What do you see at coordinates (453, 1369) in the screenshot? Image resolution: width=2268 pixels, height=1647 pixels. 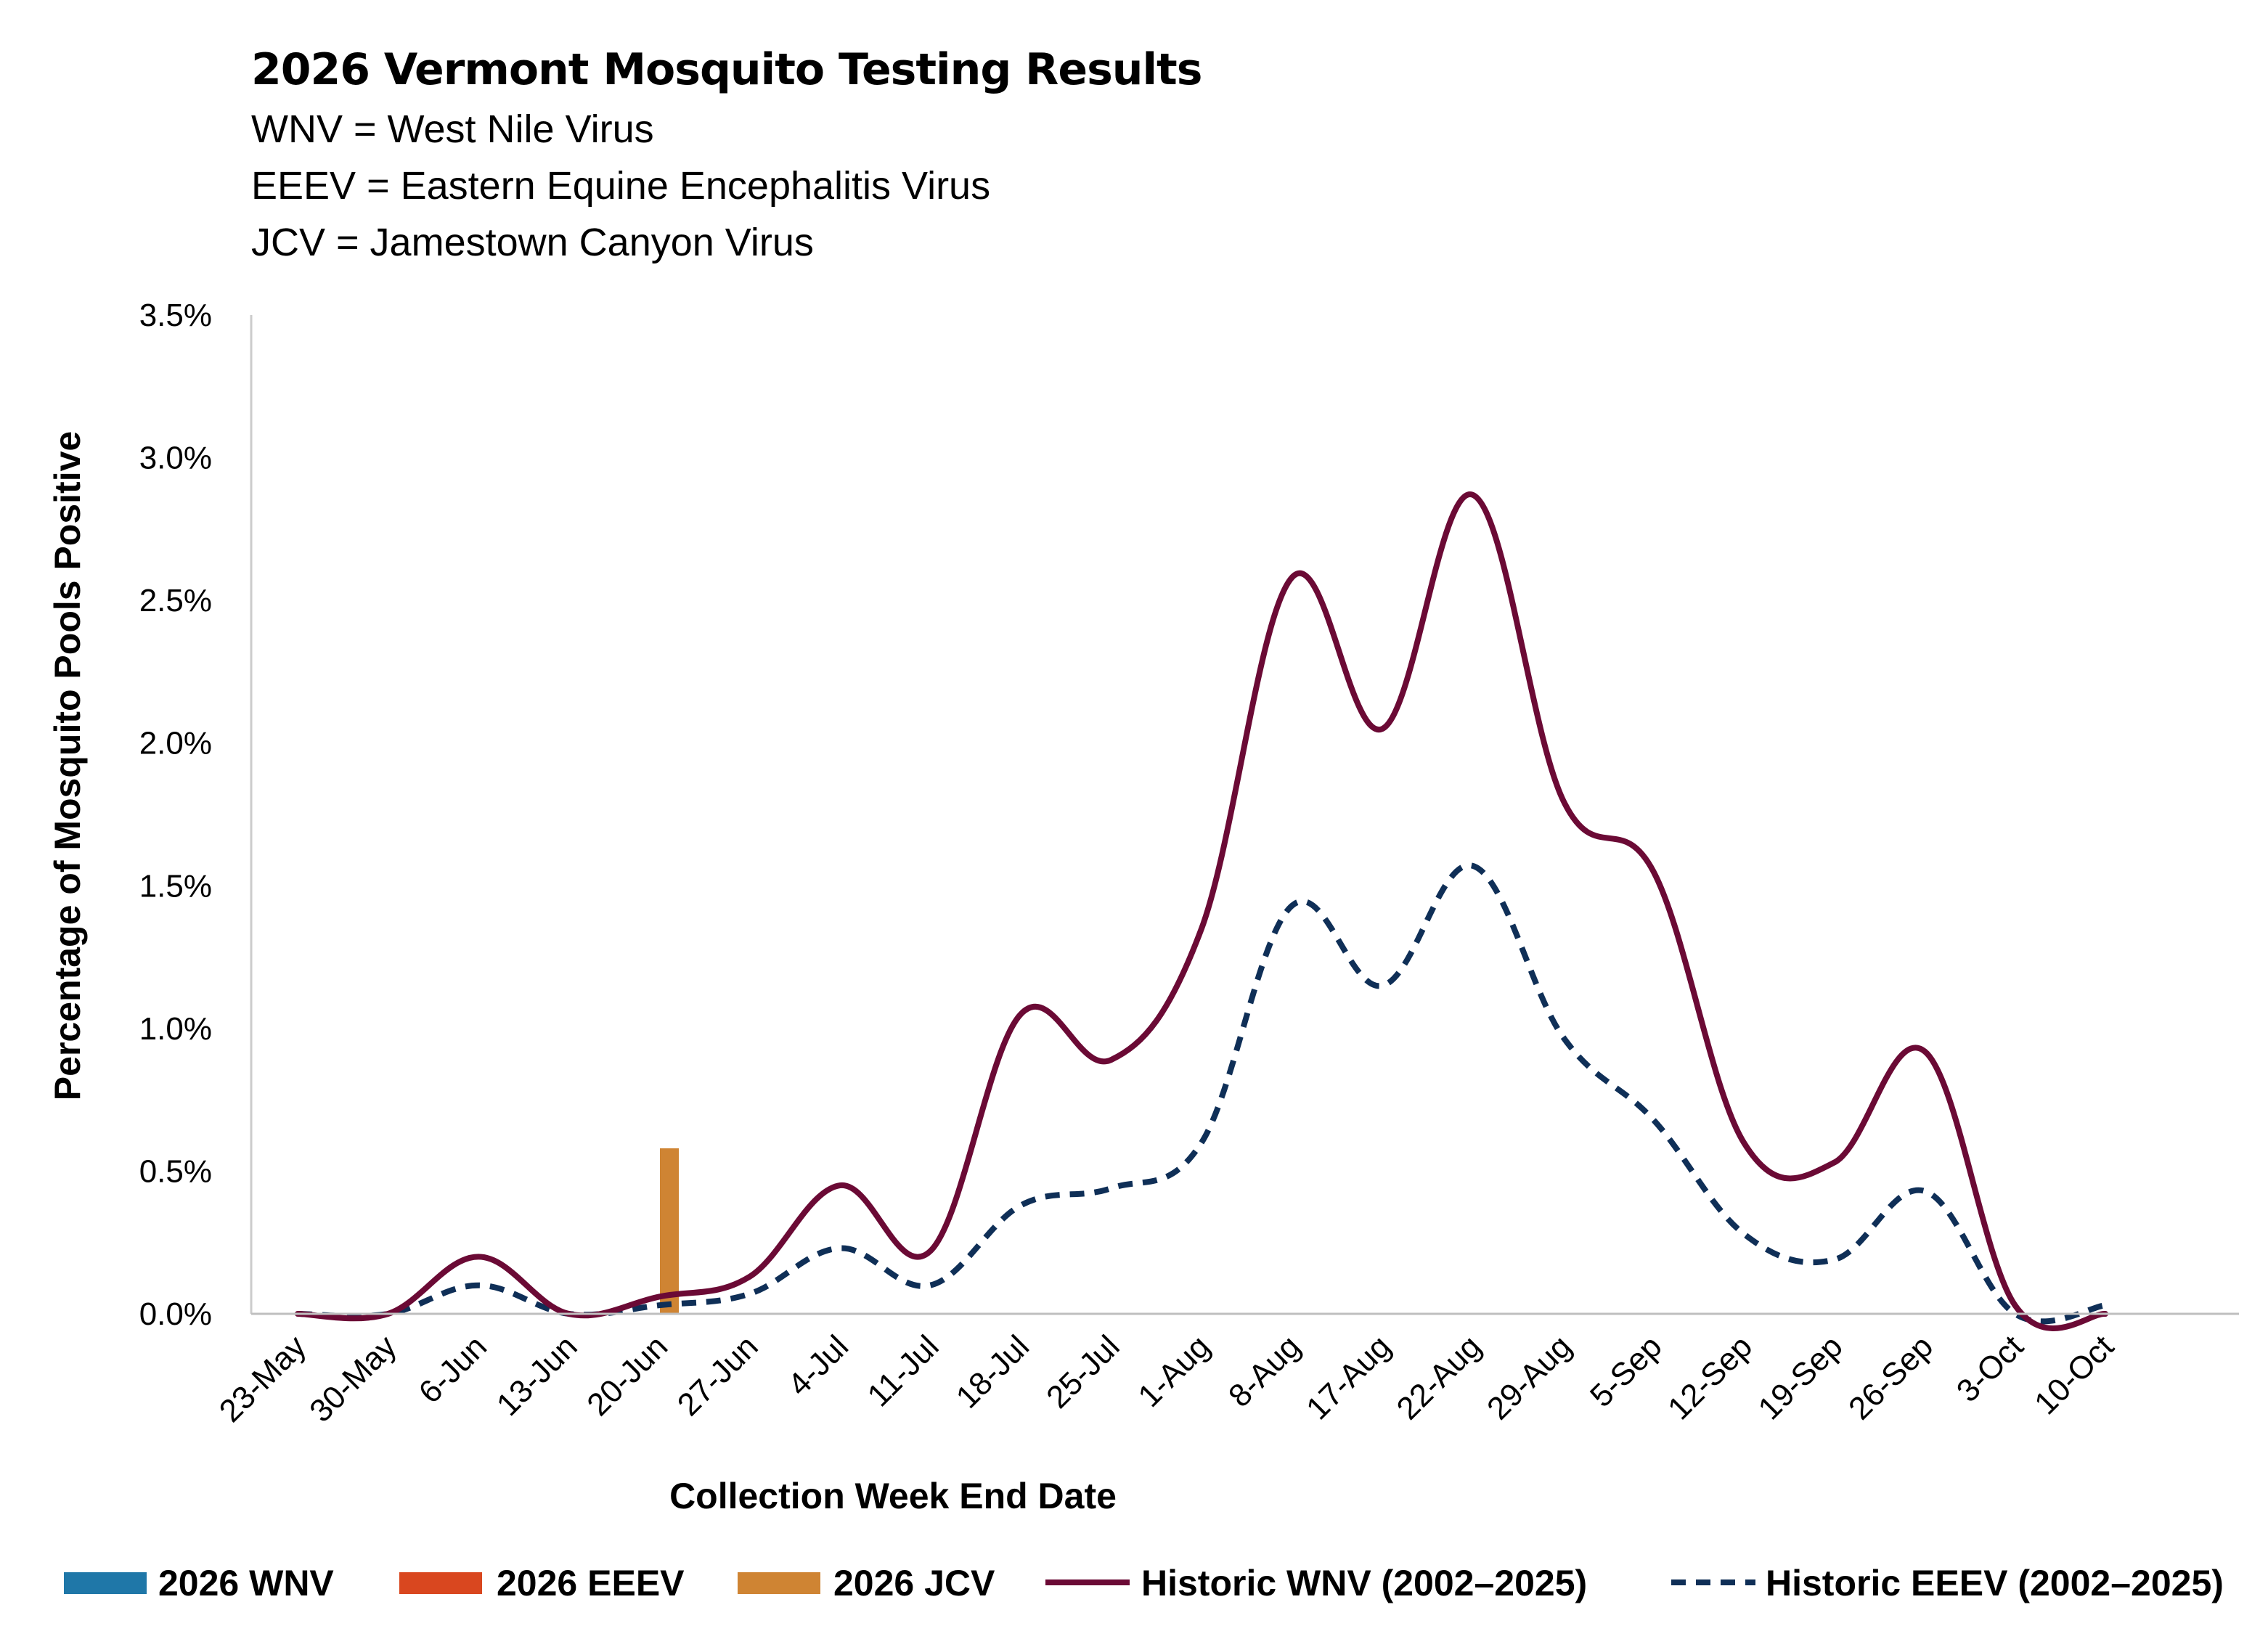 I see `x-tick-label: 6-Jun` at bounding box center [453, 1369].